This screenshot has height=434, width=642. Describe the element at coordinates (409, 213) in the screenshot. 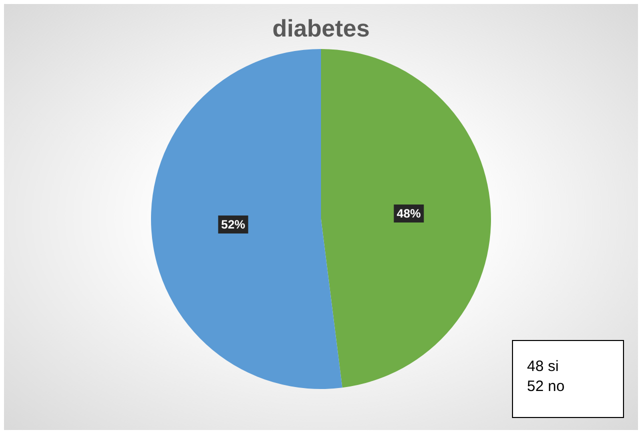

I see `data-label: 48%` at that location.